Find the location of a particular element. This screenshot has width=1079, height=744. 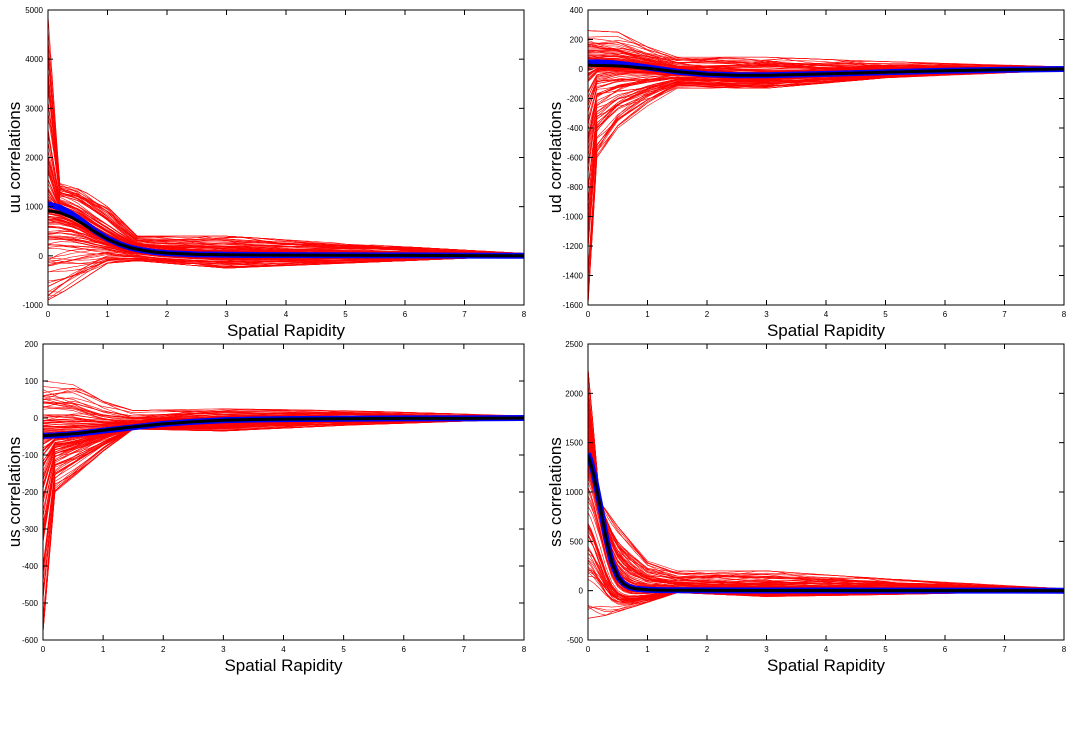

y-tick-label: 3000 is located at coordinates (34, 108).